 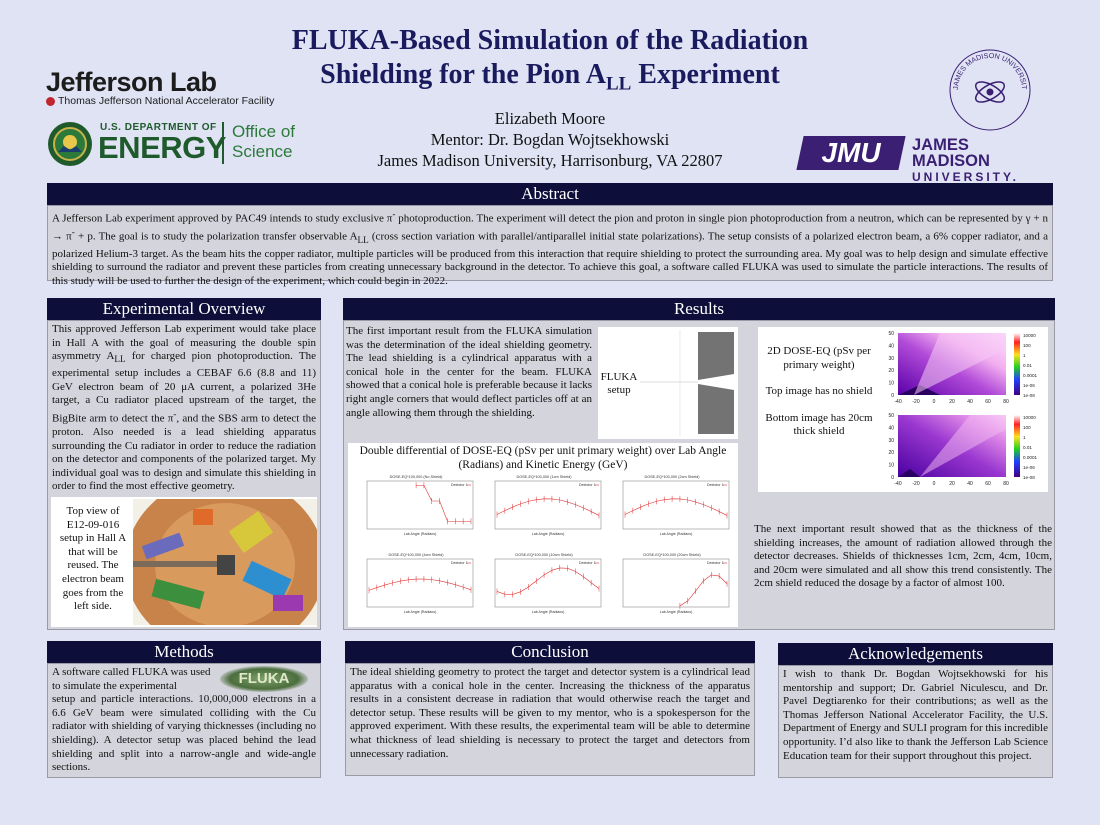 What do you see at coordinates (263, 131) in the screenshot?
I see `doe-office-1: Office of` at bounding box center [263, 131].